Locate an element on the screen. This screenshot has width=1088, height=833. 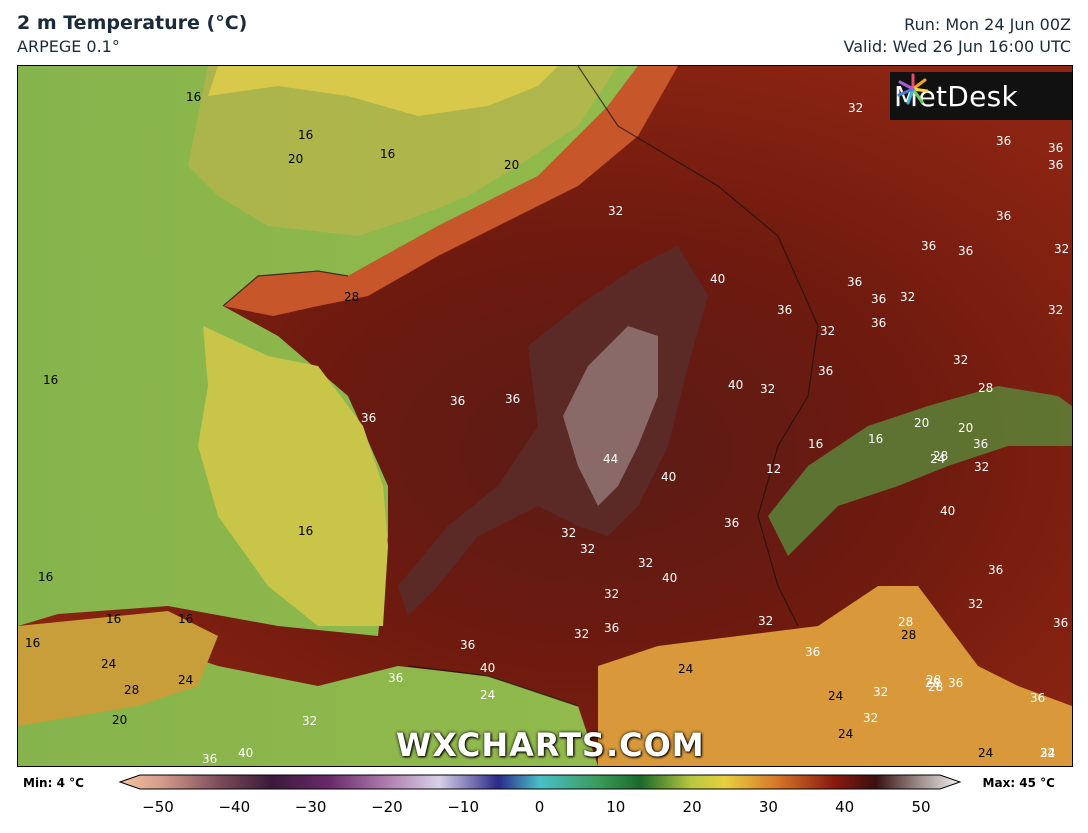
england-coast is located at coordinates (383, 91).